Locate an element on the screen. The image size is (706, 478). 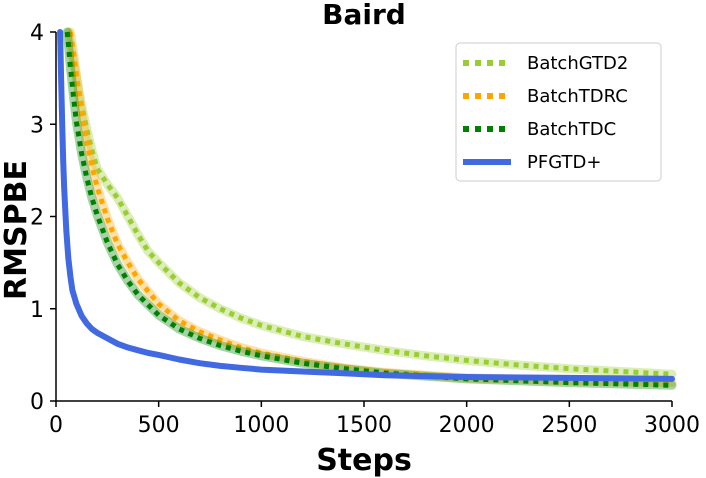
y-tick-label: 0 is located at coordinates (37, 402).